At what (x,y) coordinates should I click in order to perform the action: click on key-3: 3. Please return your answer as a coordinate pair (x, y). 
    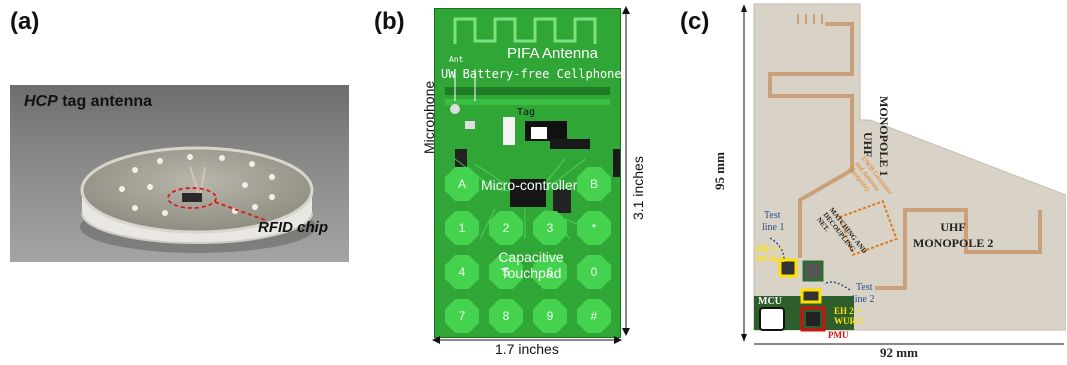
    Looking at the image, I should click on (550, 228).